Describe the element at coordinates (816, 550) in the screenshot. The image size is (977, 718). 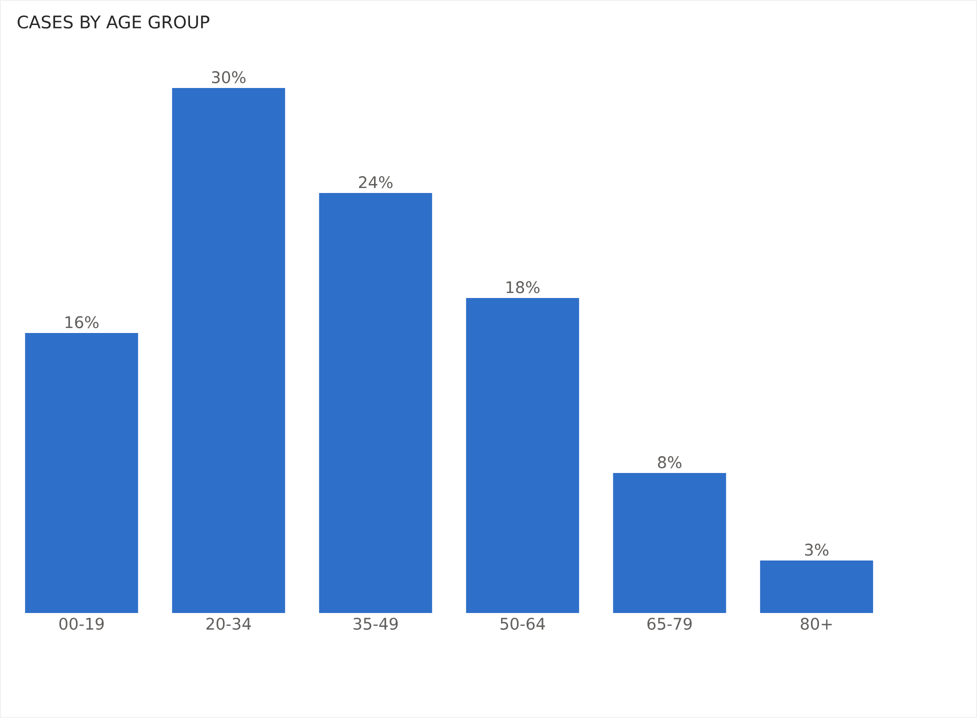
I see `data-label: 3%` at that location.